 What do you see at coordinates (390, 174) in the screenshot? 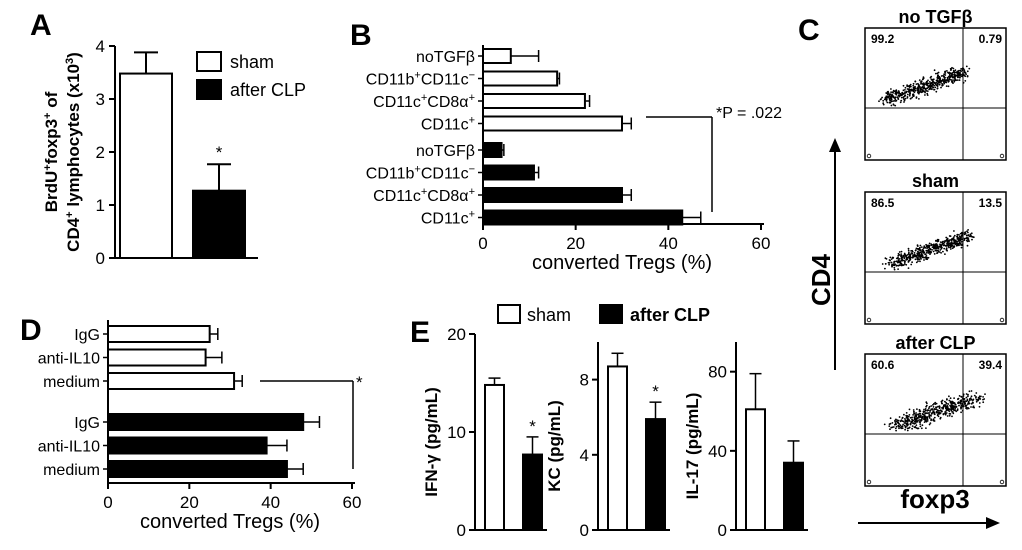
I see `text-segment: CD11b` at bounding box center [390, 174].